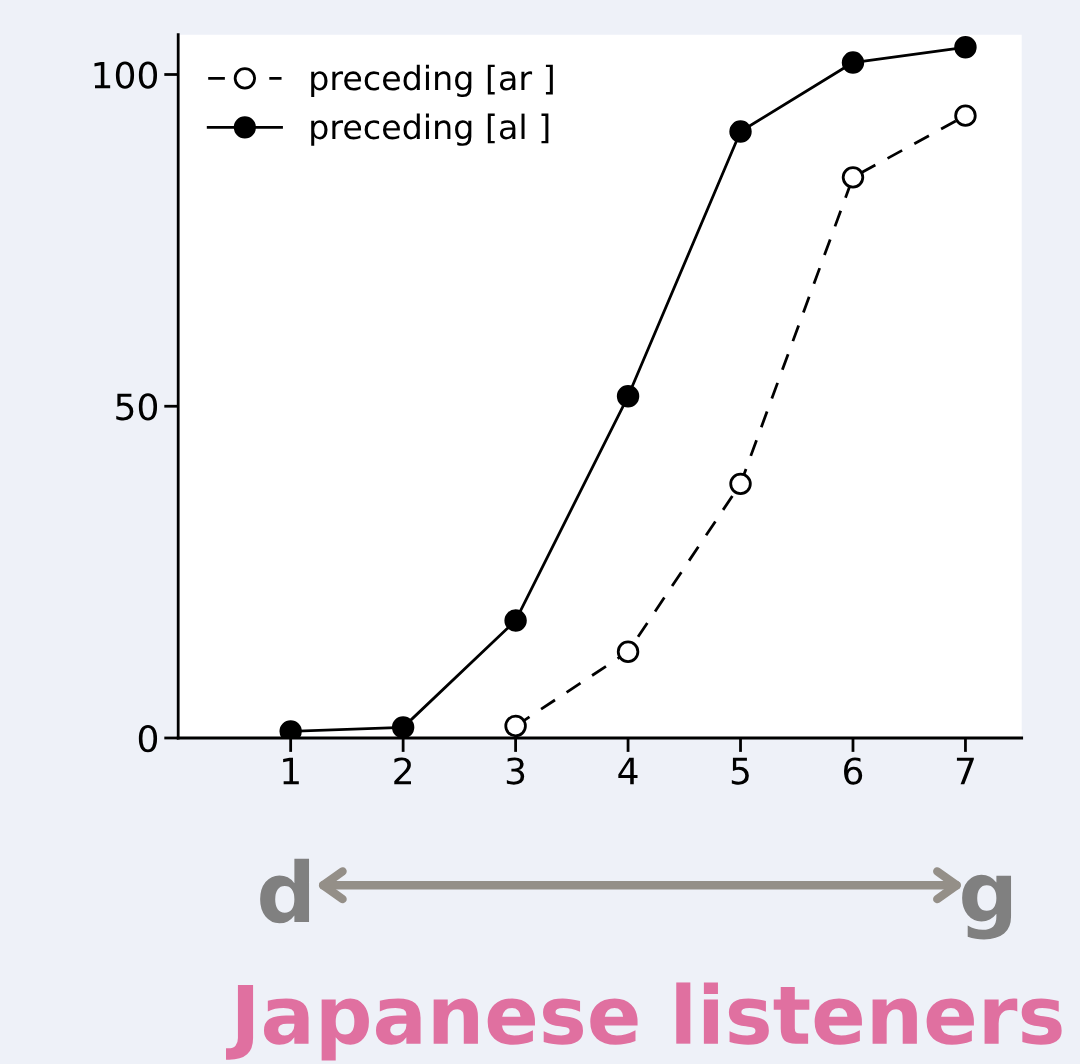 The width and height of the screenshot is (1080, 1064). What do you see at coordinates (515, 771) in the screenshot?
I see `x-tick-label: 3` at bounding box center [515, 771].